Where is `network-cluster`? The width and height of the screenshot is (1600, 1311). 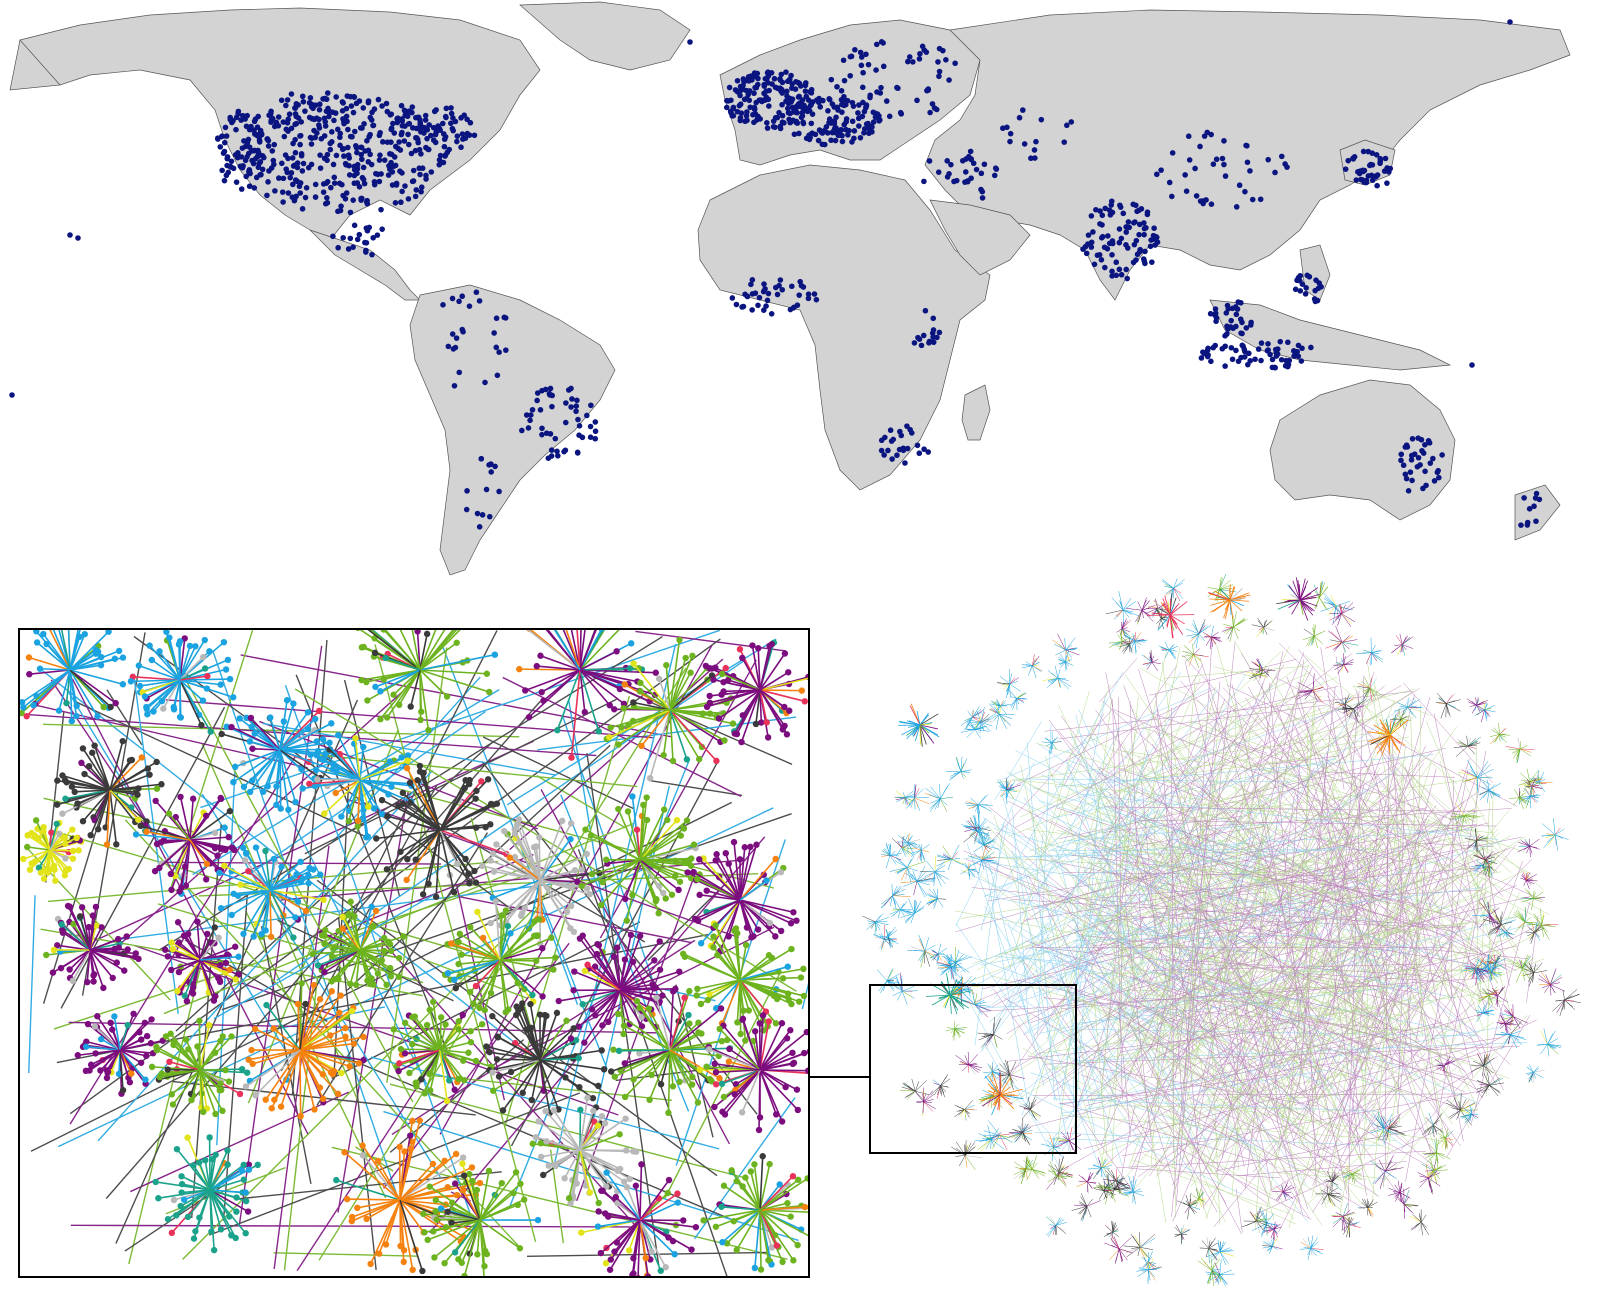
network-cluster is located at coordinates (670, 1052).